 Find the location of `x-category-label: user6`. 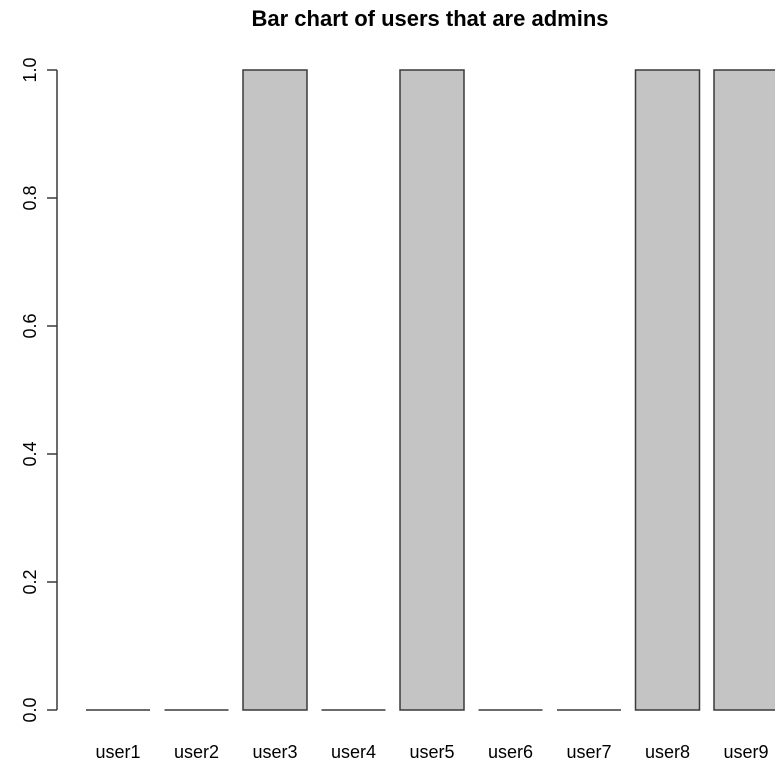

x-category-label: user6 is located at coordinates (510, 752).